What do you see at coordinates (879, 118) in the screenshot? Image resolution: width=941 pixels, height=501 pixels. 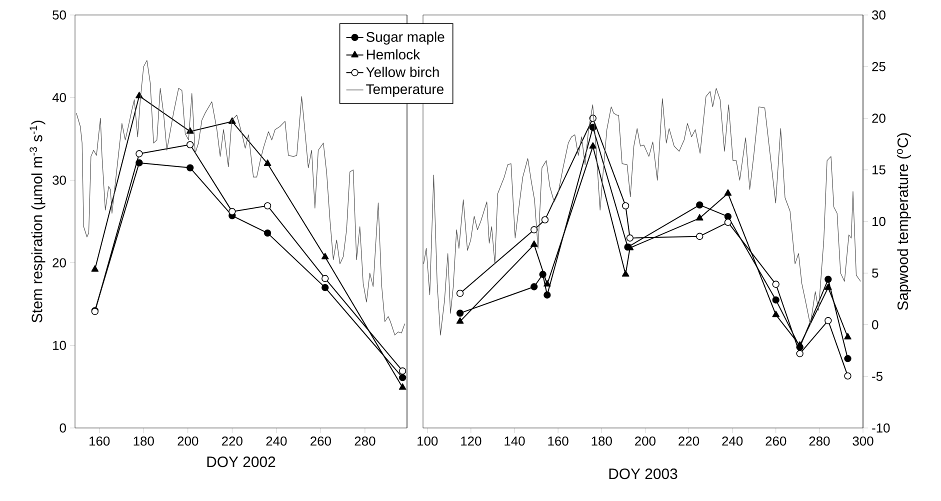 I see `y2-tick-label: 20` at bounding box center [879, 118].